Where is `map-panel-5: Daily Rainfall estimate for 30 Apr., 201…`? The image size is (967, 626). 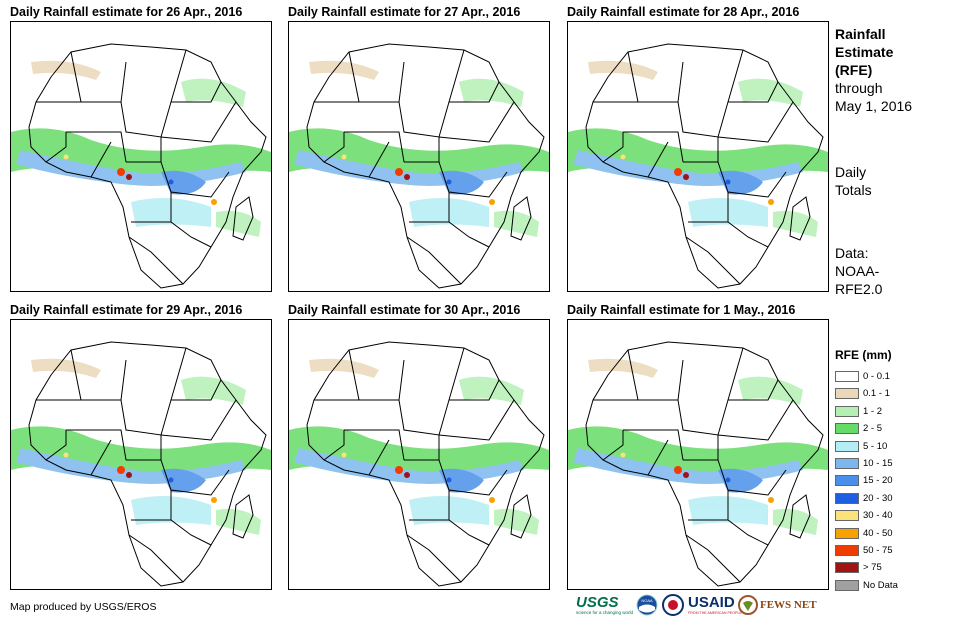 map-panel-5: Daily Rainfall estimate for 30 Apr., 201… is located at coordinates (419, 446).